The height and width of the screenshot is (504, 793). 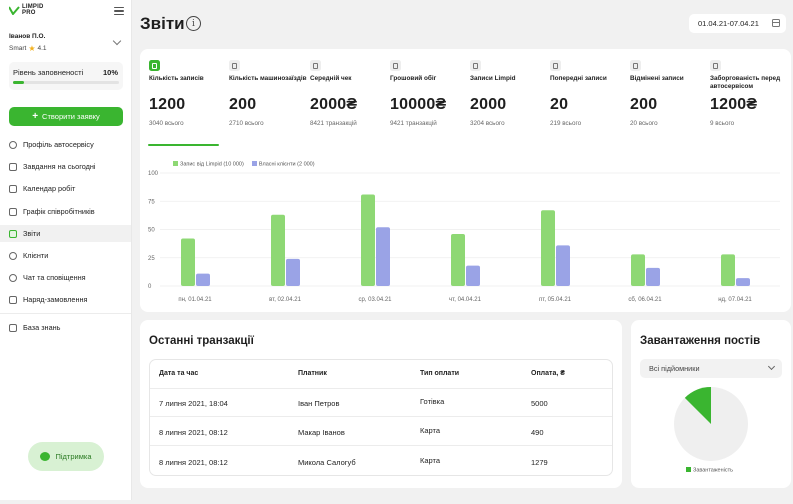 I want to click on create-request-button: + Створити заявку, so click(x=66, y=116).